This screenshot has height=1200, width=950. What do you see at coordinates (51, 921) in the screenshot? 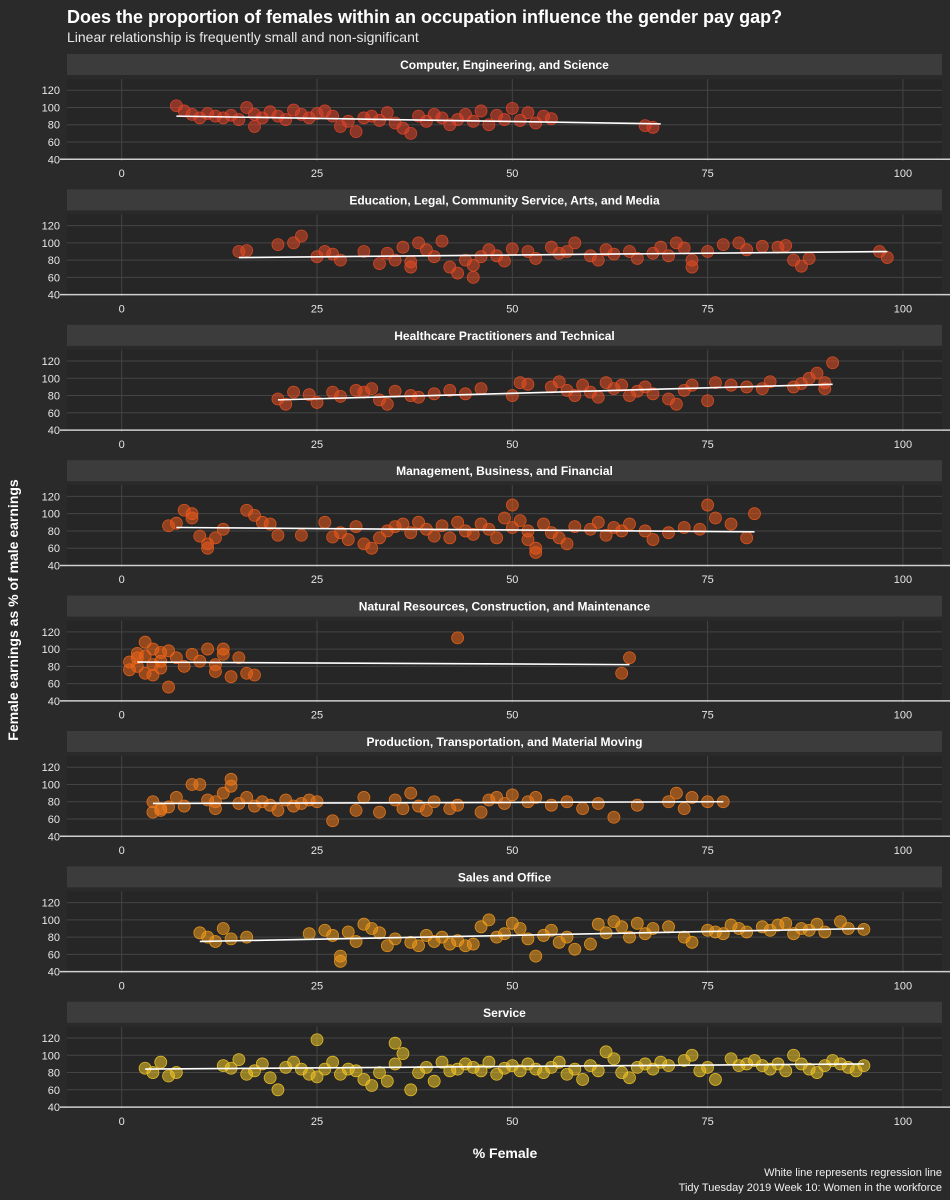
I see `y-tick-label: 100` at bounding box center [51, 921].